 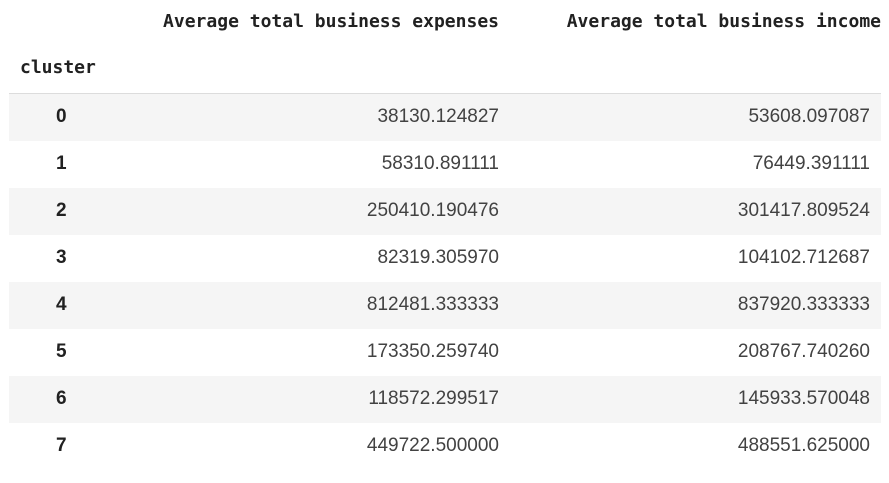 I want to click on income-cell: 208767.740260, so click(x=803, y=351).